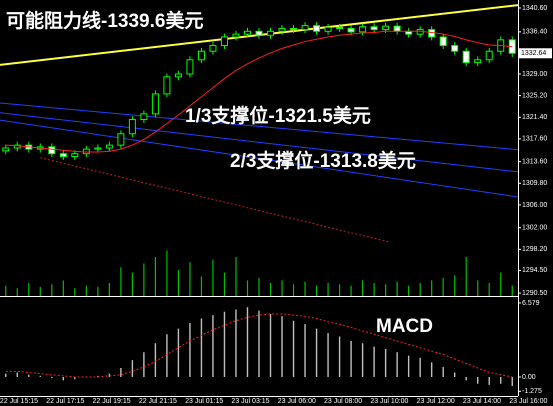  Describe the element at coordinates (532, 391) in the screenshot. I see `macd-tick-label: -1.275` at that location.